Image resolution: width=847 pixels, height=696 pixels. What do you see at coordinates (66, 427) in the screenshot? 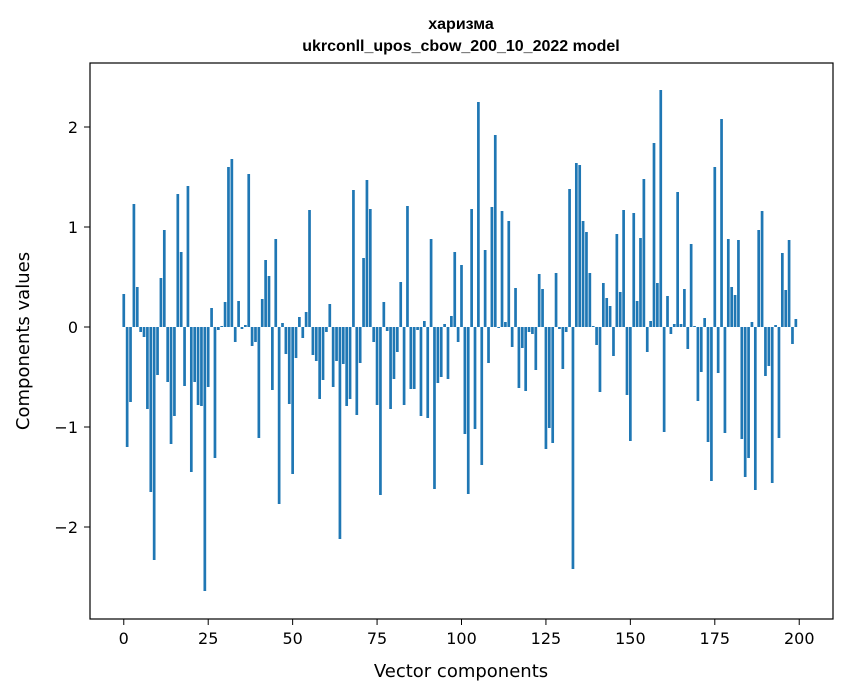
I see `y-tick-label: −1` at bounding box center [66, 427].